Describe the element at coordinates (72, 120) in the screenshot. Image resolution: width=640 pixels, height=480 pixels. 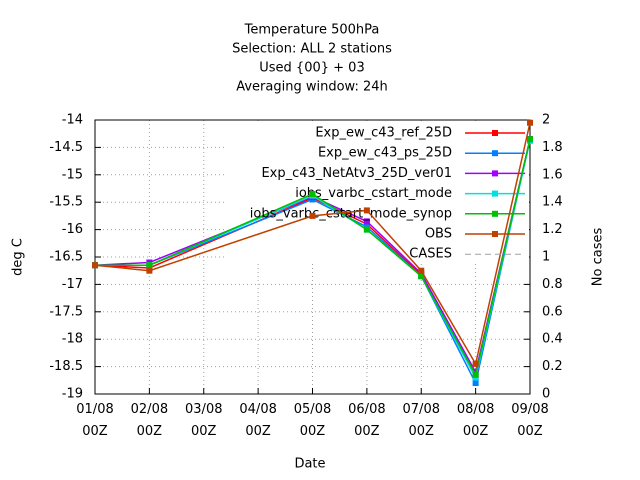
I see `y-tick-label: -14` at that location.